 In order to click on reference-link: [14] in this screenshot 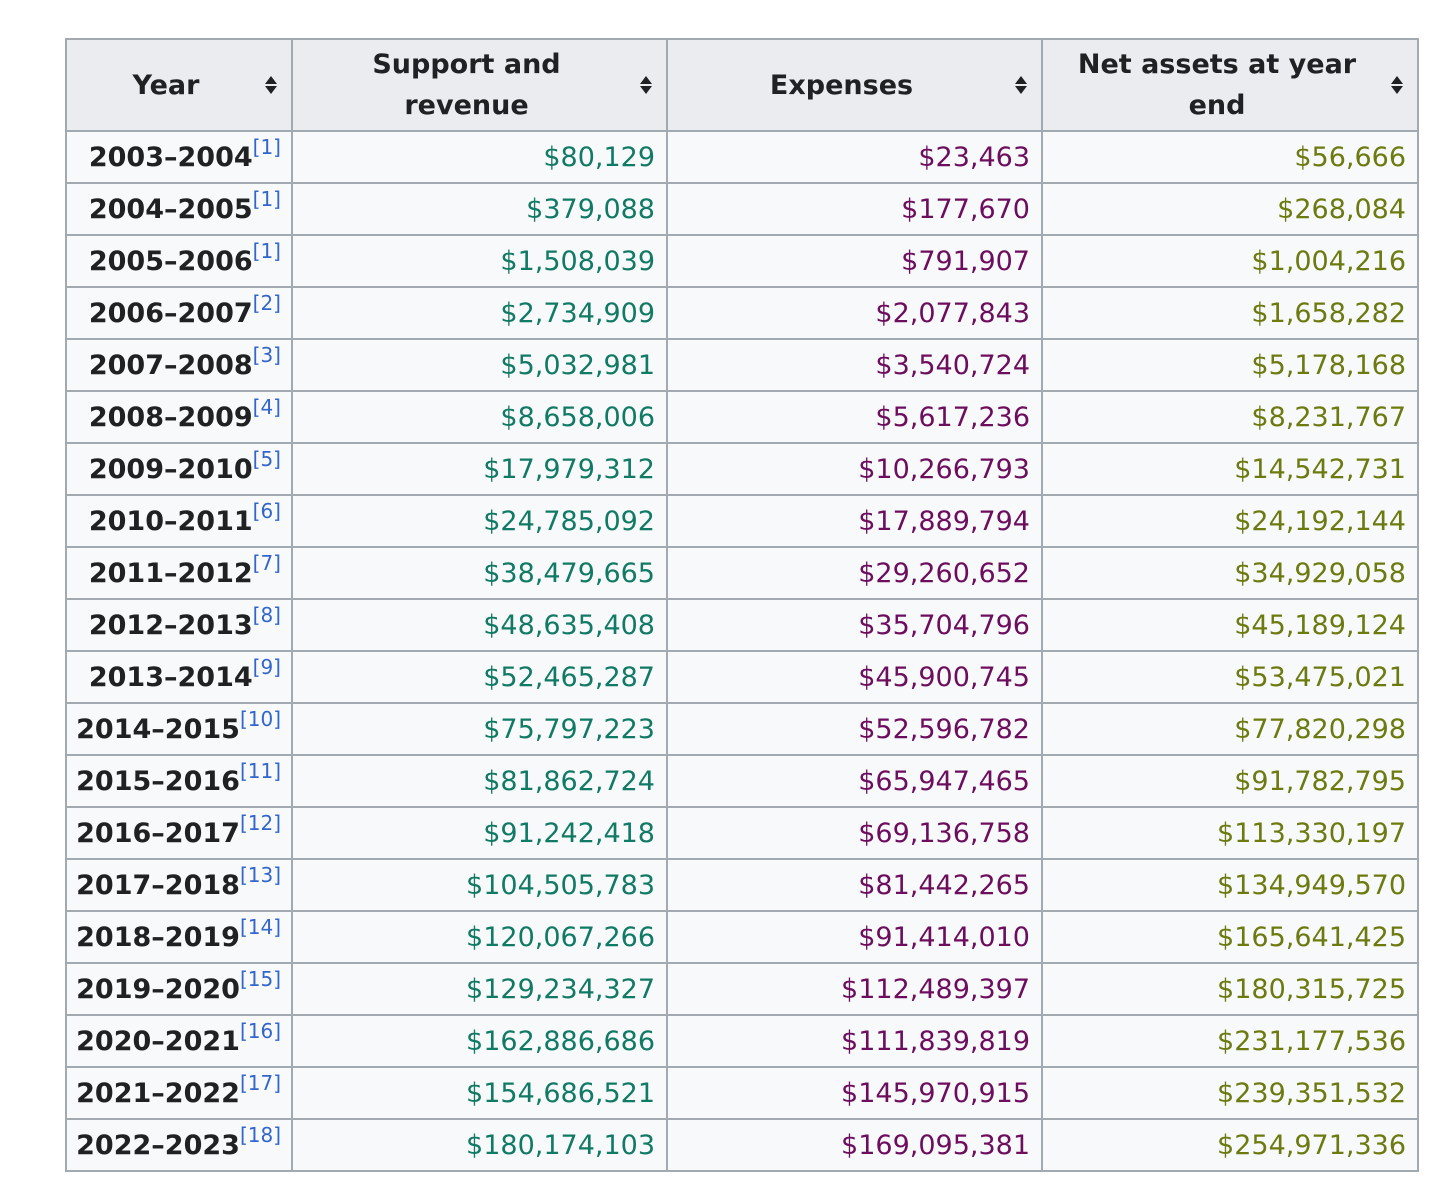, I will do `click(260, 926)`.